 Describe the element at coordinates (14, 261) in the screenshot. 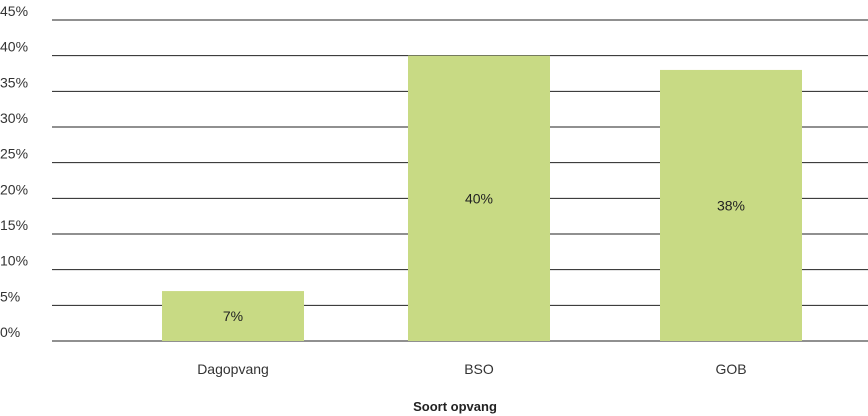

I see `y-tick-label: 10%` at that location.